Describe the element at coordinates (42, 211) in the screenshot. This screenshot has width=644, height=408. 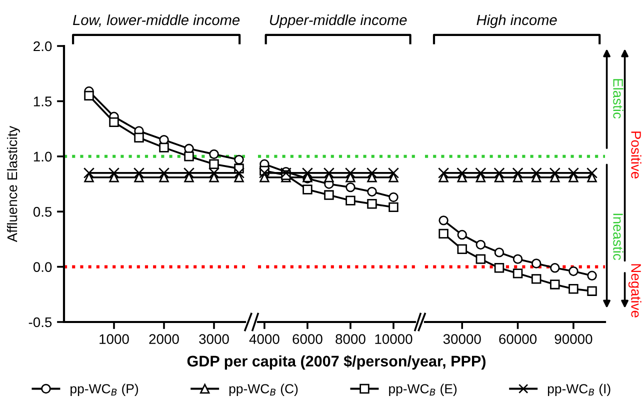
I see `y-tick-label: 0.5` at that location.